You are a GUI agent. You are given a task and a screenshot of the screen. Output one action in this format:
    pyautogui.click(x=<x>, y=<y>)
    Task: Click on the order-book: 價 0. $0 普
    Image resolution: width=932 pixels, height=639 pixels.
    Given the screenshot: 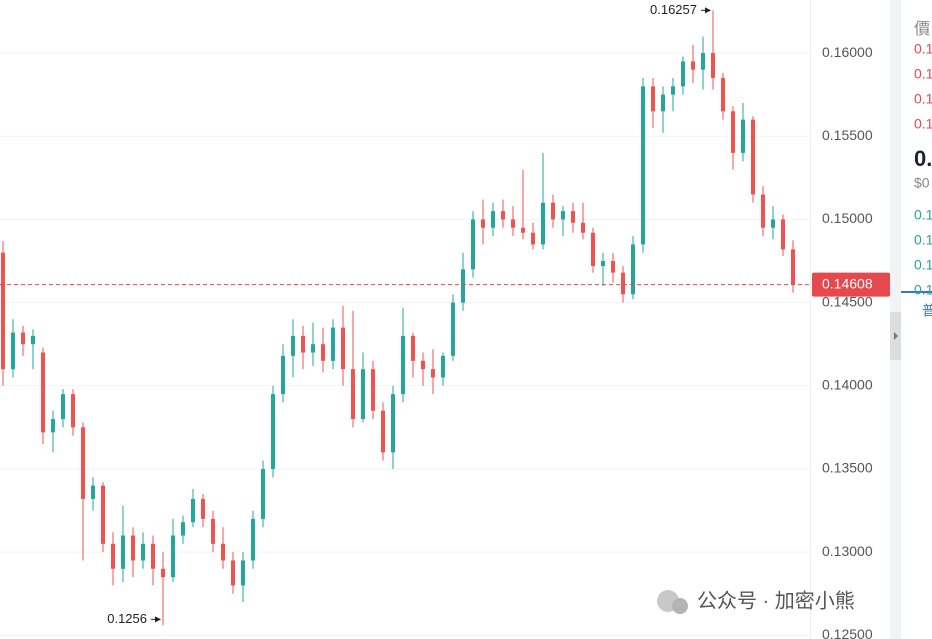 What is the action you would take?
    pyautogui.click(x=923, y=169)
    